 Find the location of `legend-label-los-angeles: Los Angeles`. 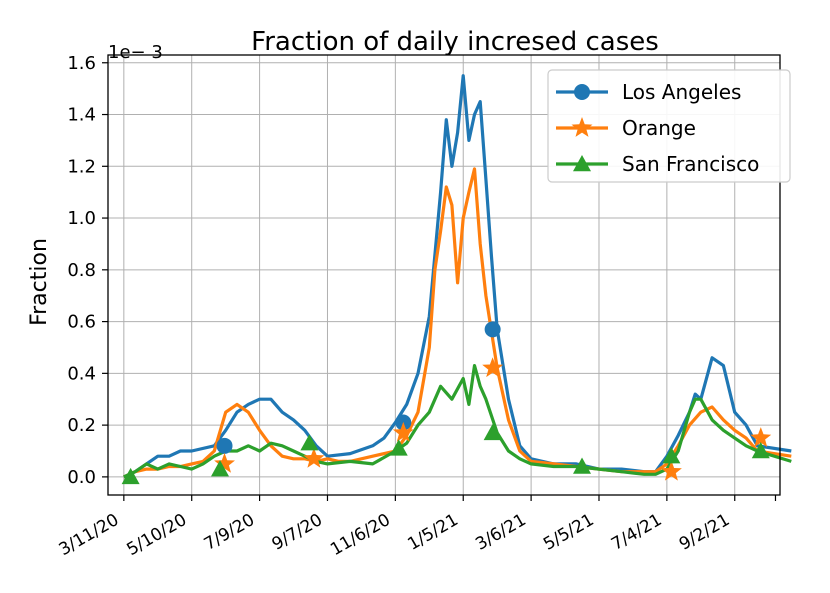

legend-label-los-angeles: Los Angeles is located at coordinates (681, 92).